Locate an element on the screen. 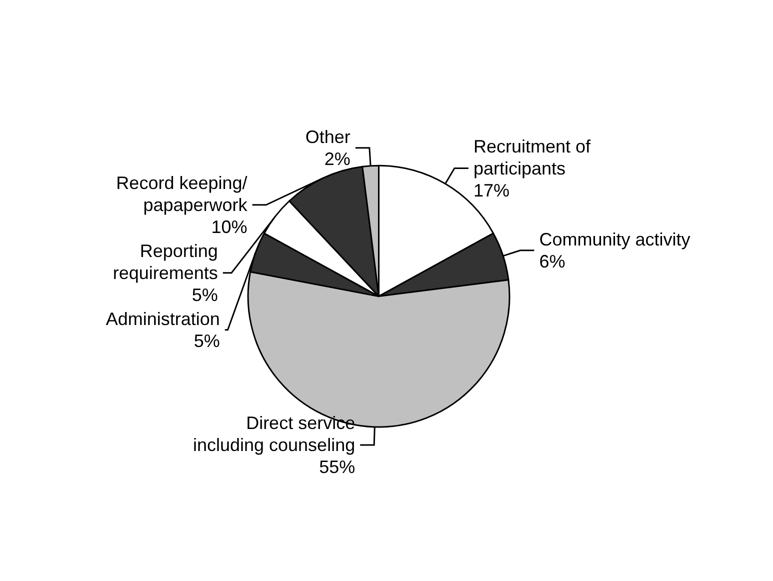  data-label: 17% is located at coordinates (491, 190).